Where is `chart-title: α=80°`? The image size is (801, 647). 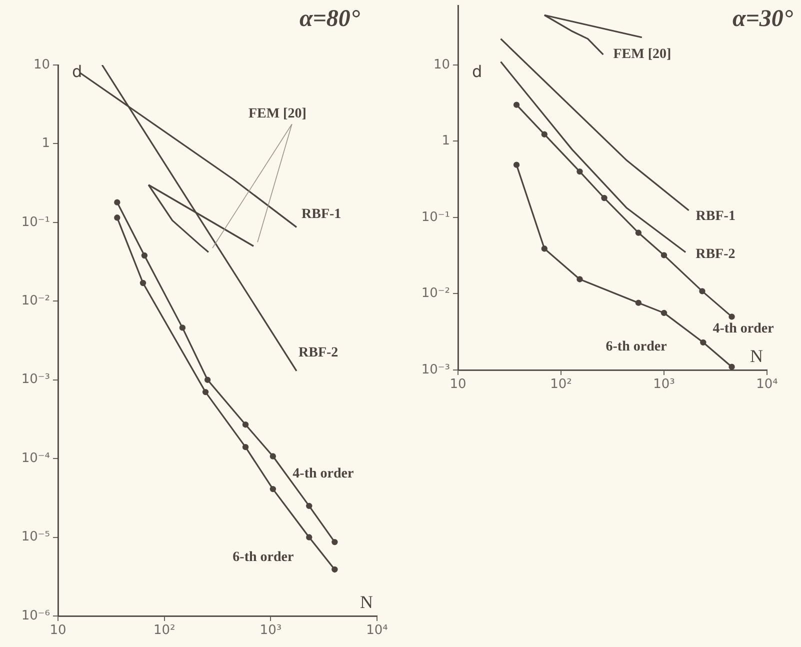
chart-title: α=80° is located at coordinates (329, 19).